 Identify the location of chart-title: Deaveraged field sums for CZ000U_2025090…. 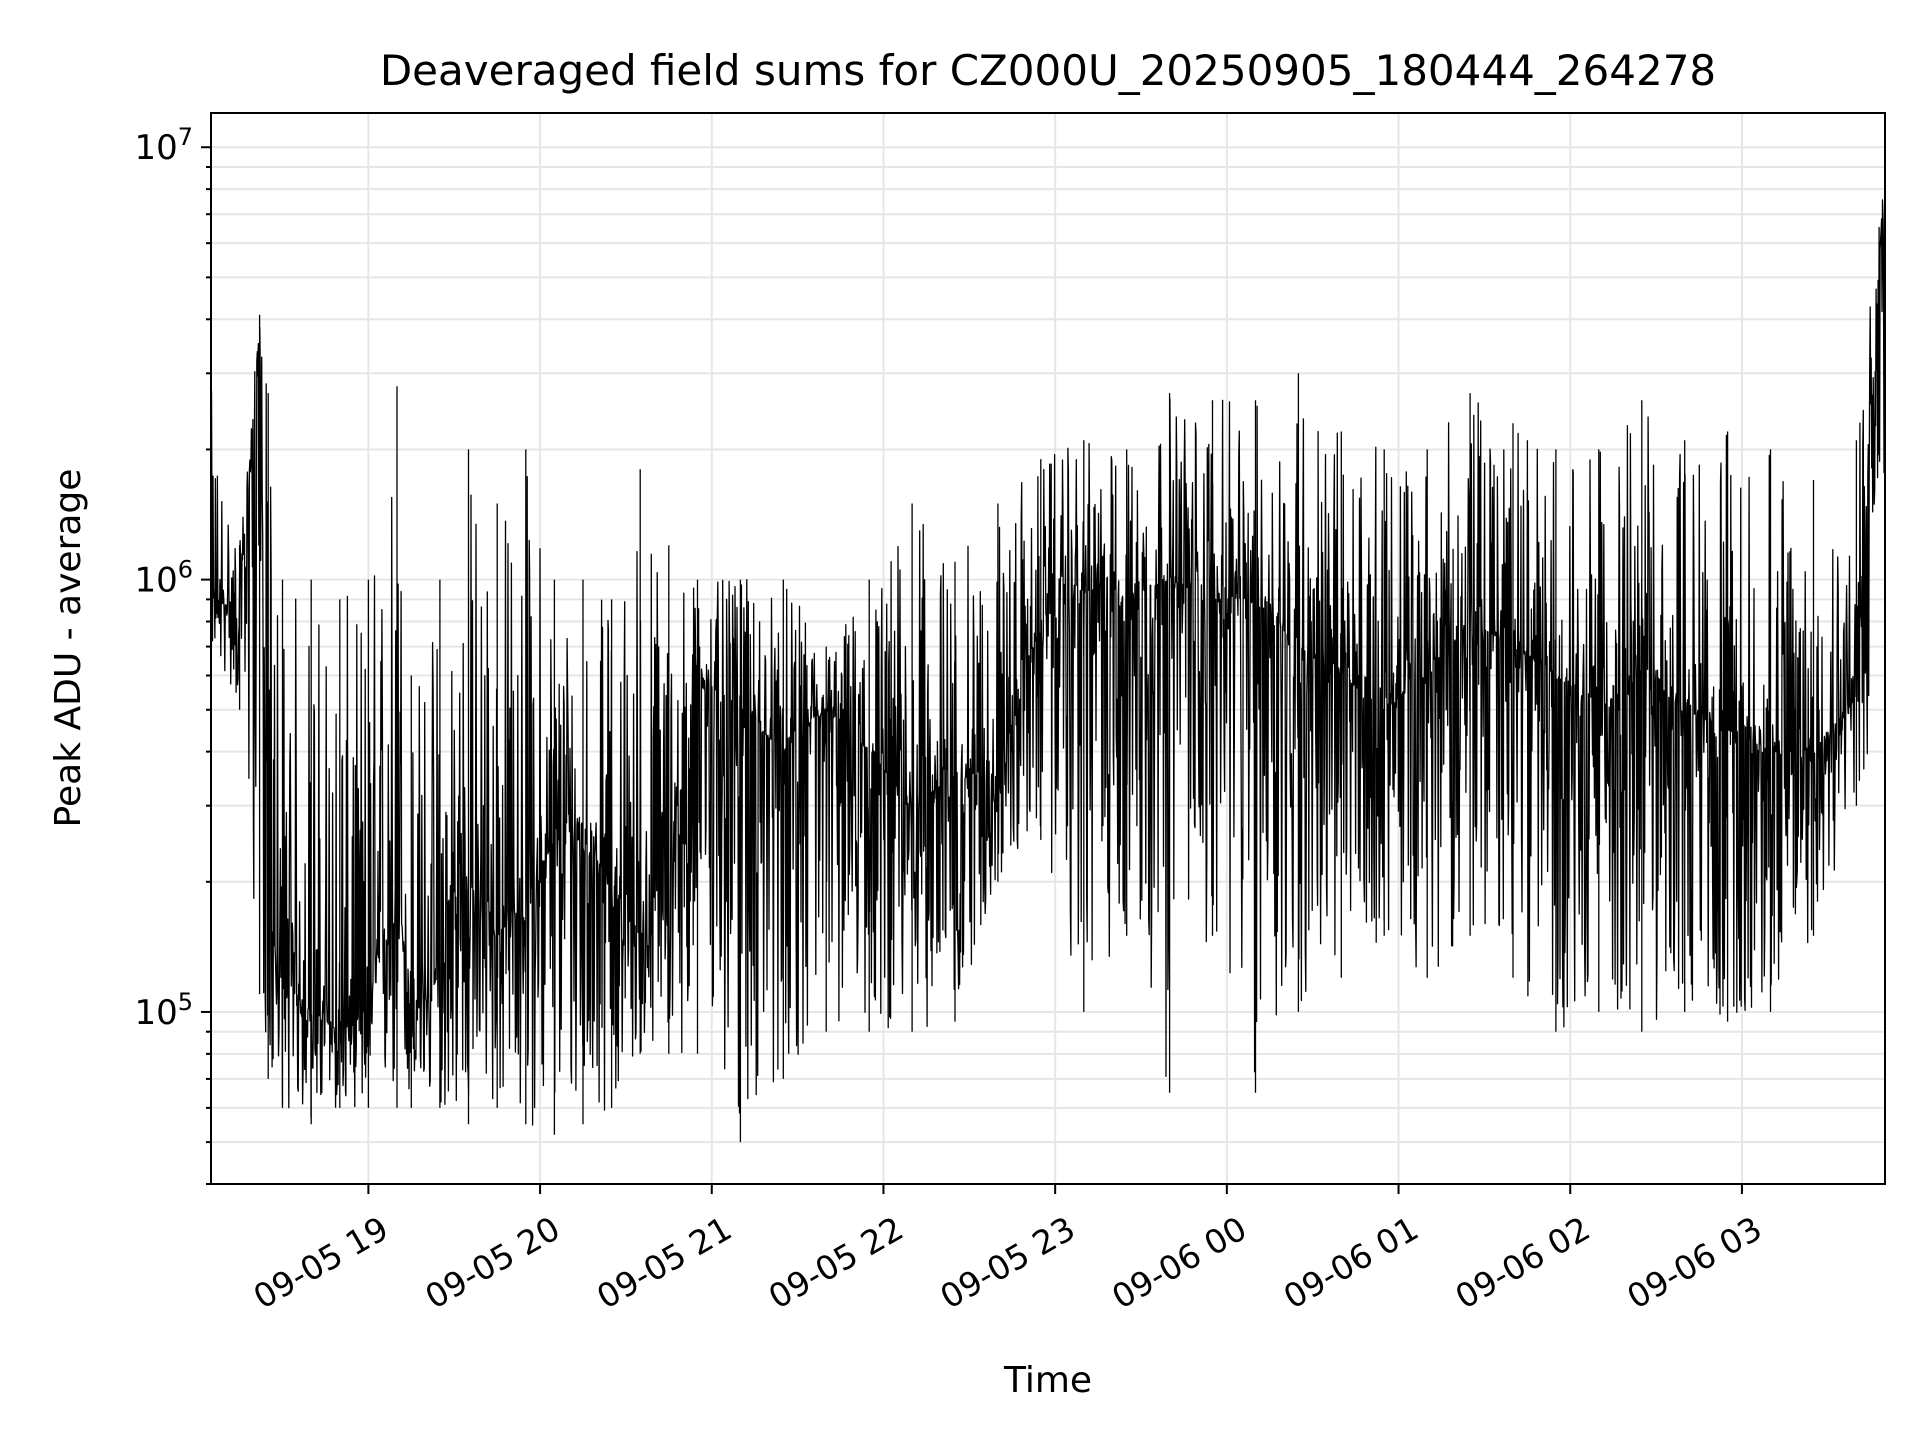
(1048, 70).